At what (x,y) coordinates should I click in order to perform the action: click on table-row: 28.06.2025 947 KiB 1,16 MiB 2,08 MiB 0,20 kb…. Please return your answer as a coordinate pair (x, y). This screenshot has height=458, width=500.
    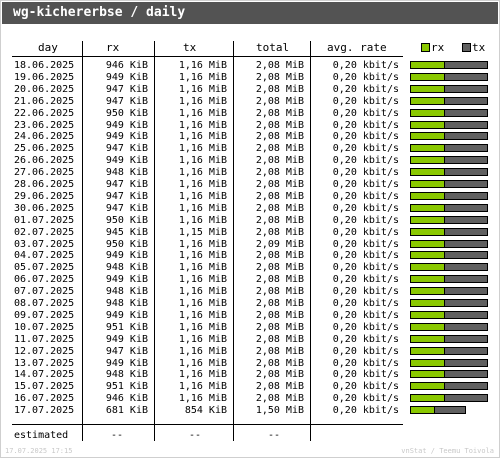
    Looking at the image, I should click on (250, 184).